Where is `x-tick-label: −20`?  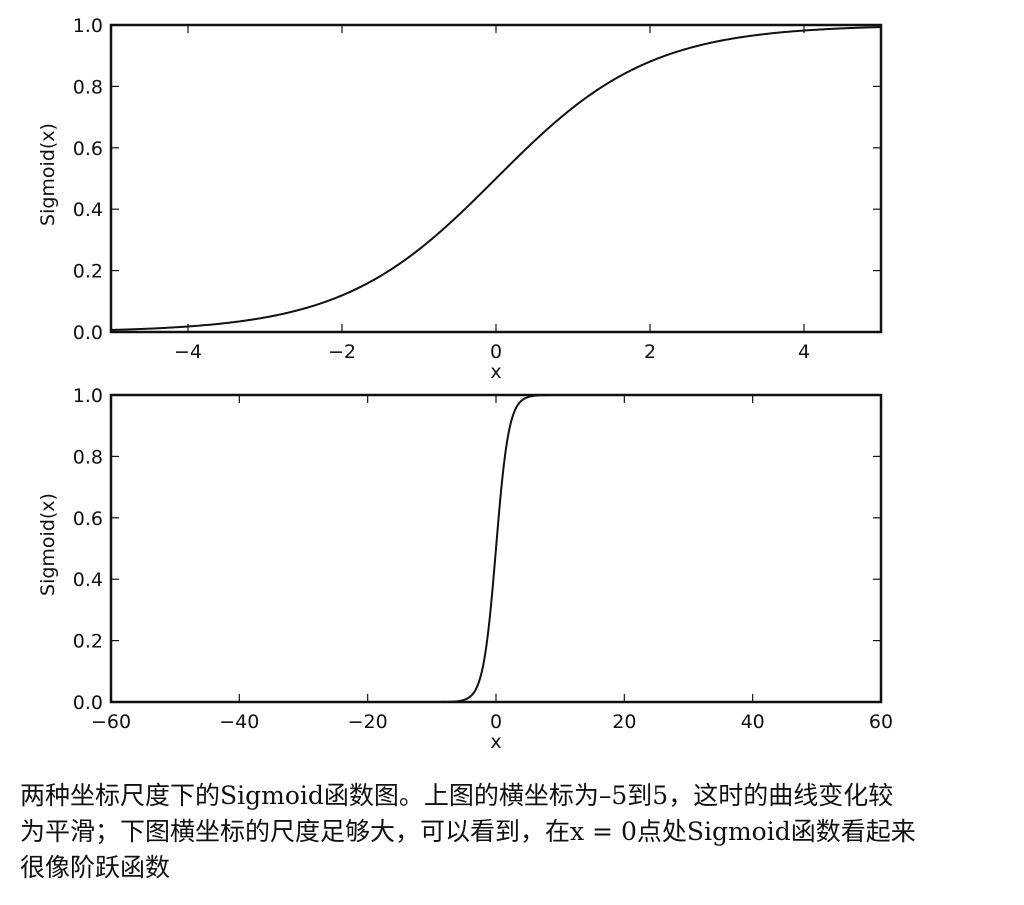 x-tick-label: −20 is located at coordinates (368, 722).